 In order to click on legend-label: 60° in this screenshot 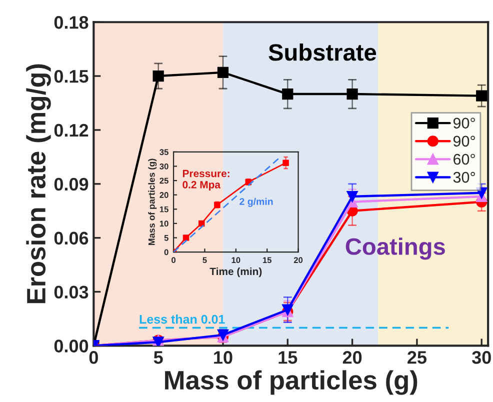, I will do `click(464, 159)`.